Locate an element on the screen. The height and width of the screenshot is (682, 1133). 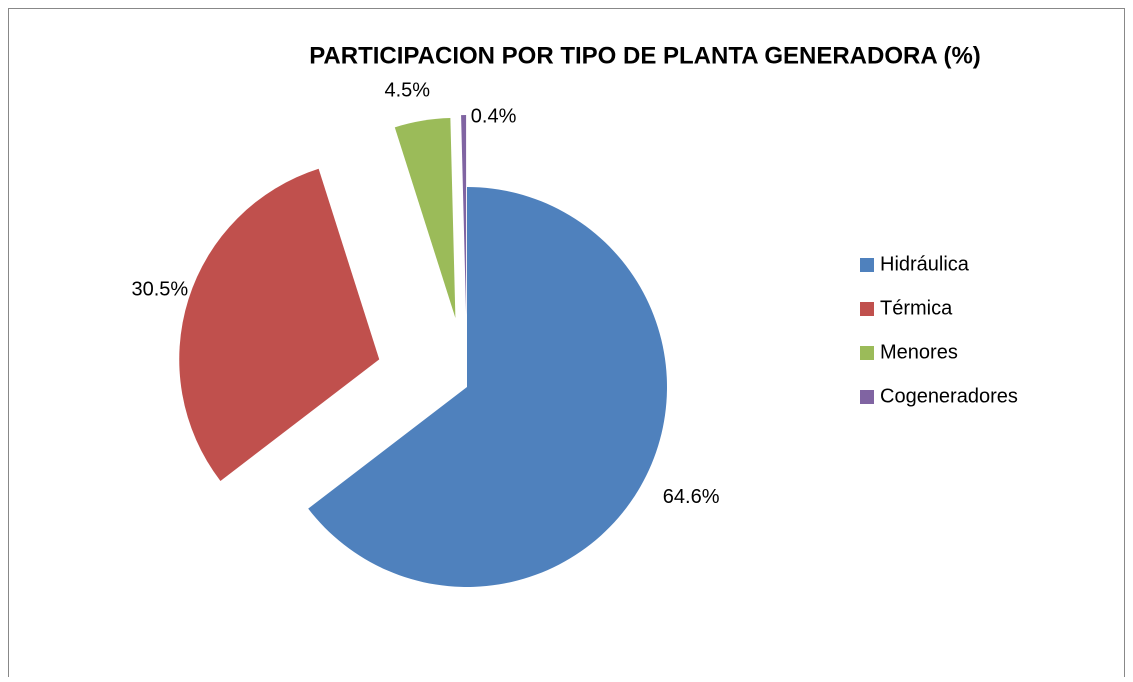
legend-label: Térmica is located at coordinates (916, 308).